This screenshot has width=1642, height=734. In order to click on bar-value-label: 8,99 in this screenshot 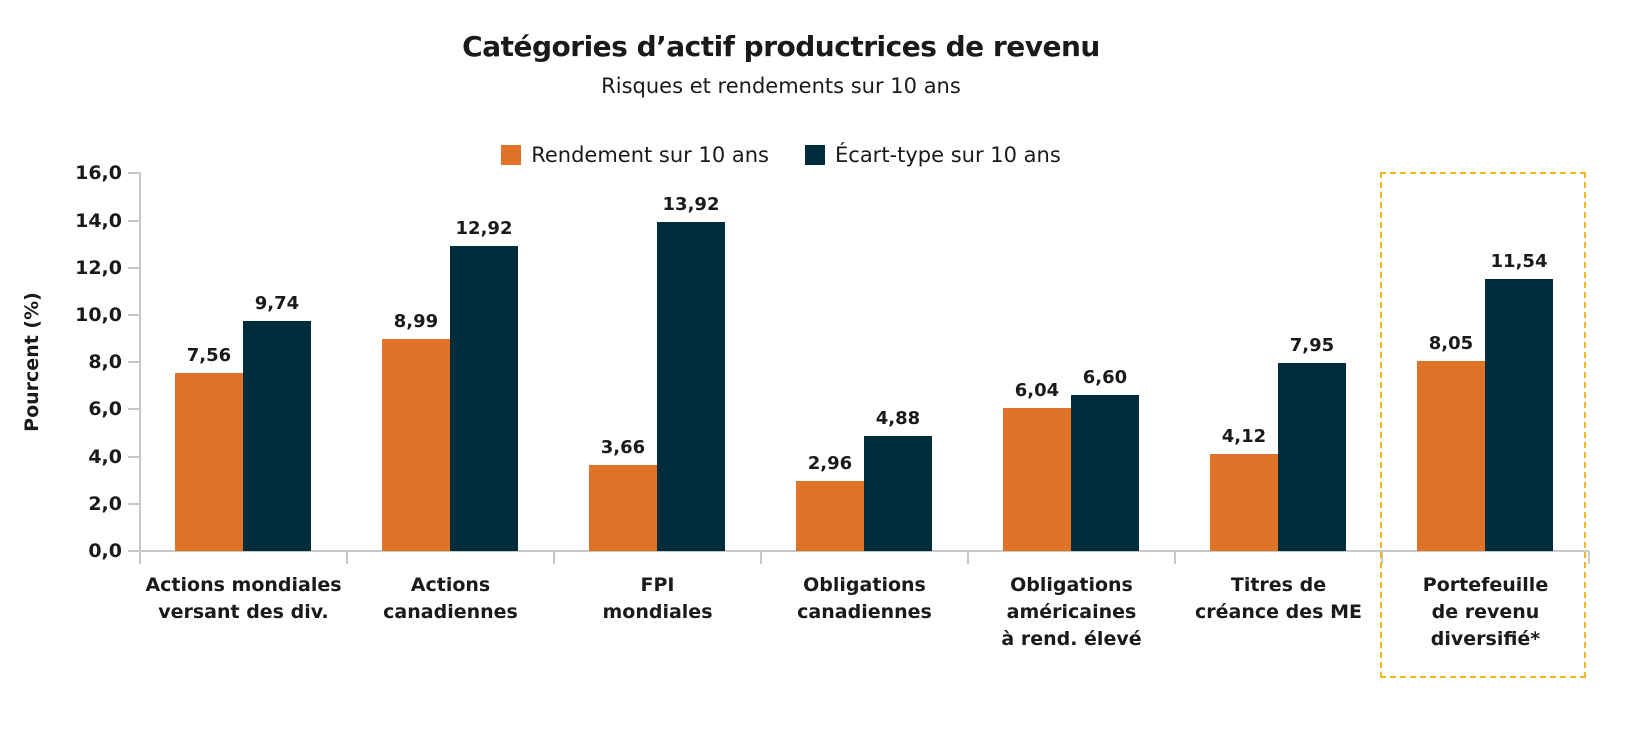, I will do `click(416, 321)`.